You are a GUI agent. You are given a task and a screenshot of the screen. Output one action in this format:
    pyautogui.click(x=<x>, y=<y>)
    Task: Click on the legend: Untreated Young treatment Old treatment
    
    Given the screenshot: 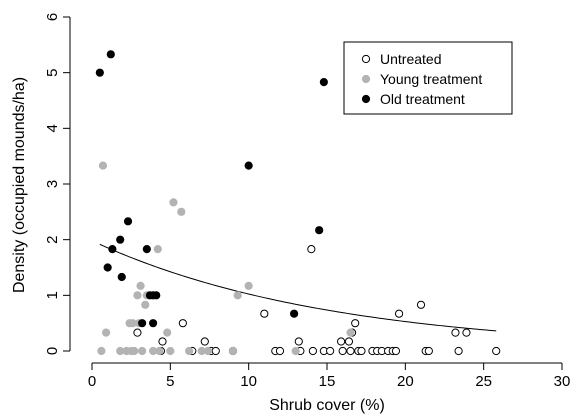 What is the action you would take?
    pyautogui.click(x=428, y=78)
    